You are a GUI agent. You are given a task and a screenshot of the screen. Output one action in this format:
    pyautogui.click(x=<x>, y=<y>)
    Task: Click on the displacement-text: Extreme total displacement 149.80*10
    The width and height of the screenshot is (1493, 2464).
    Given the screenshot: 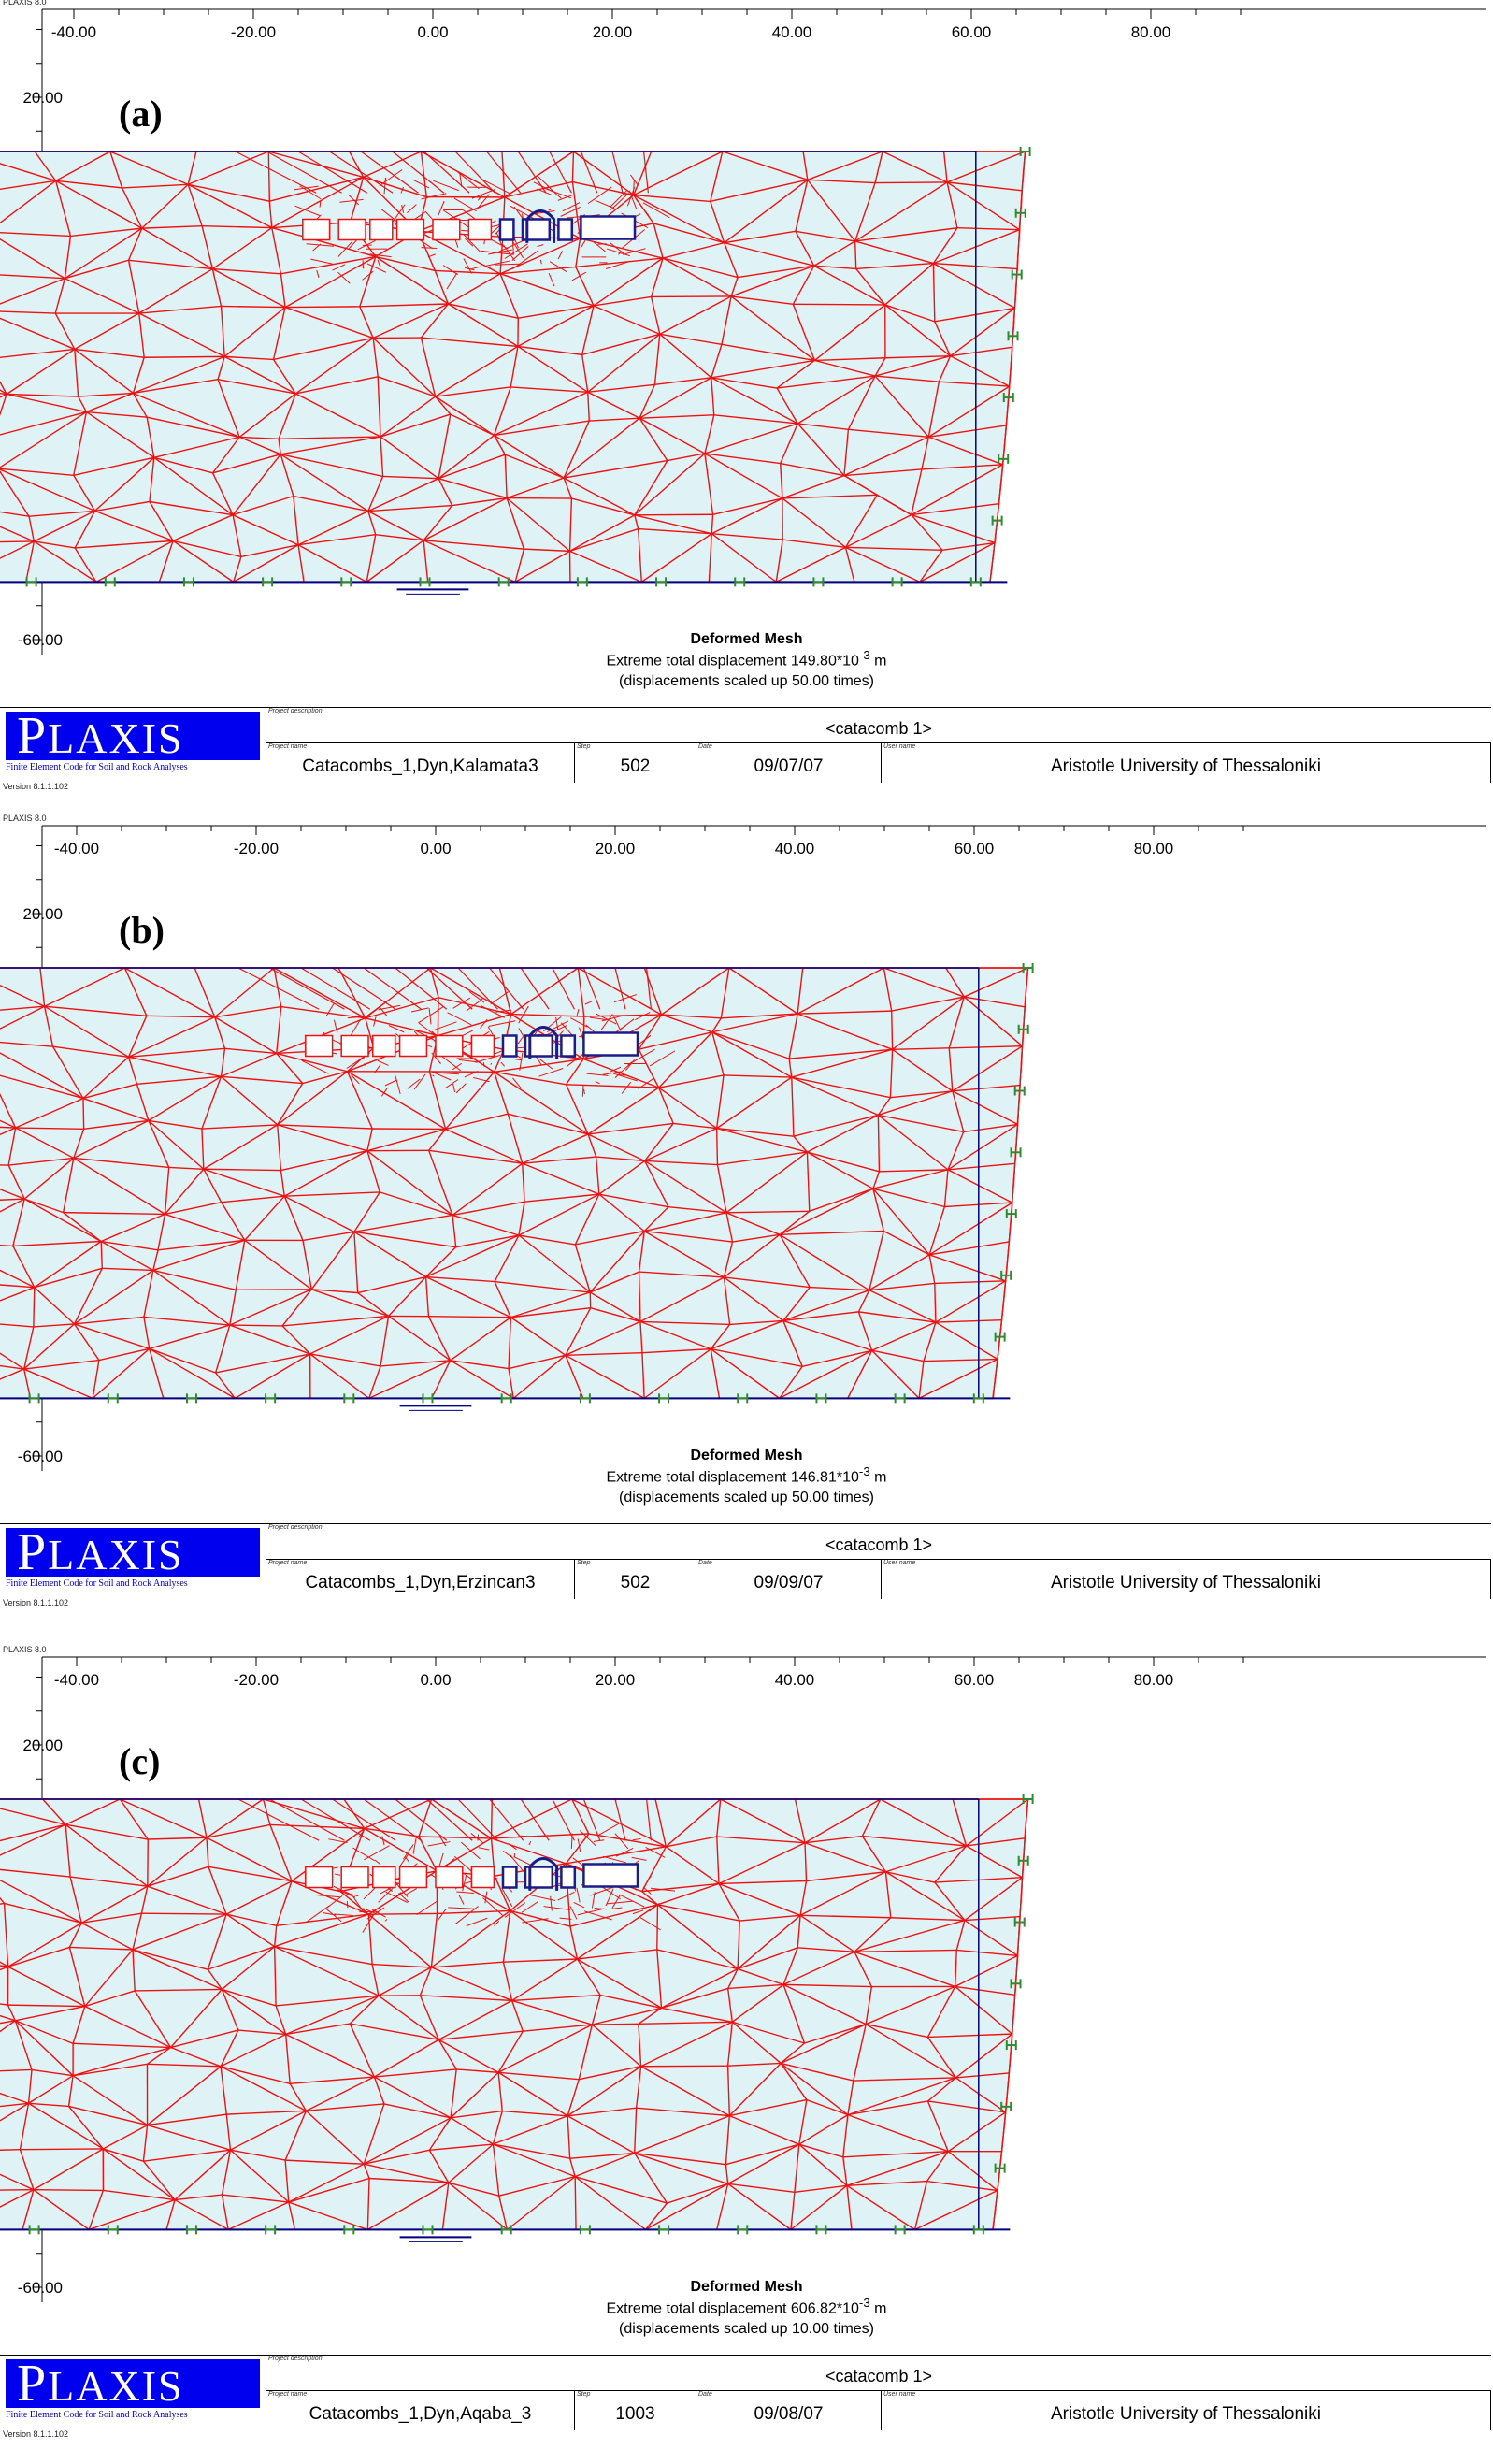 What is the action you would take?
    pyautogui.click(x=732, y=661)
    